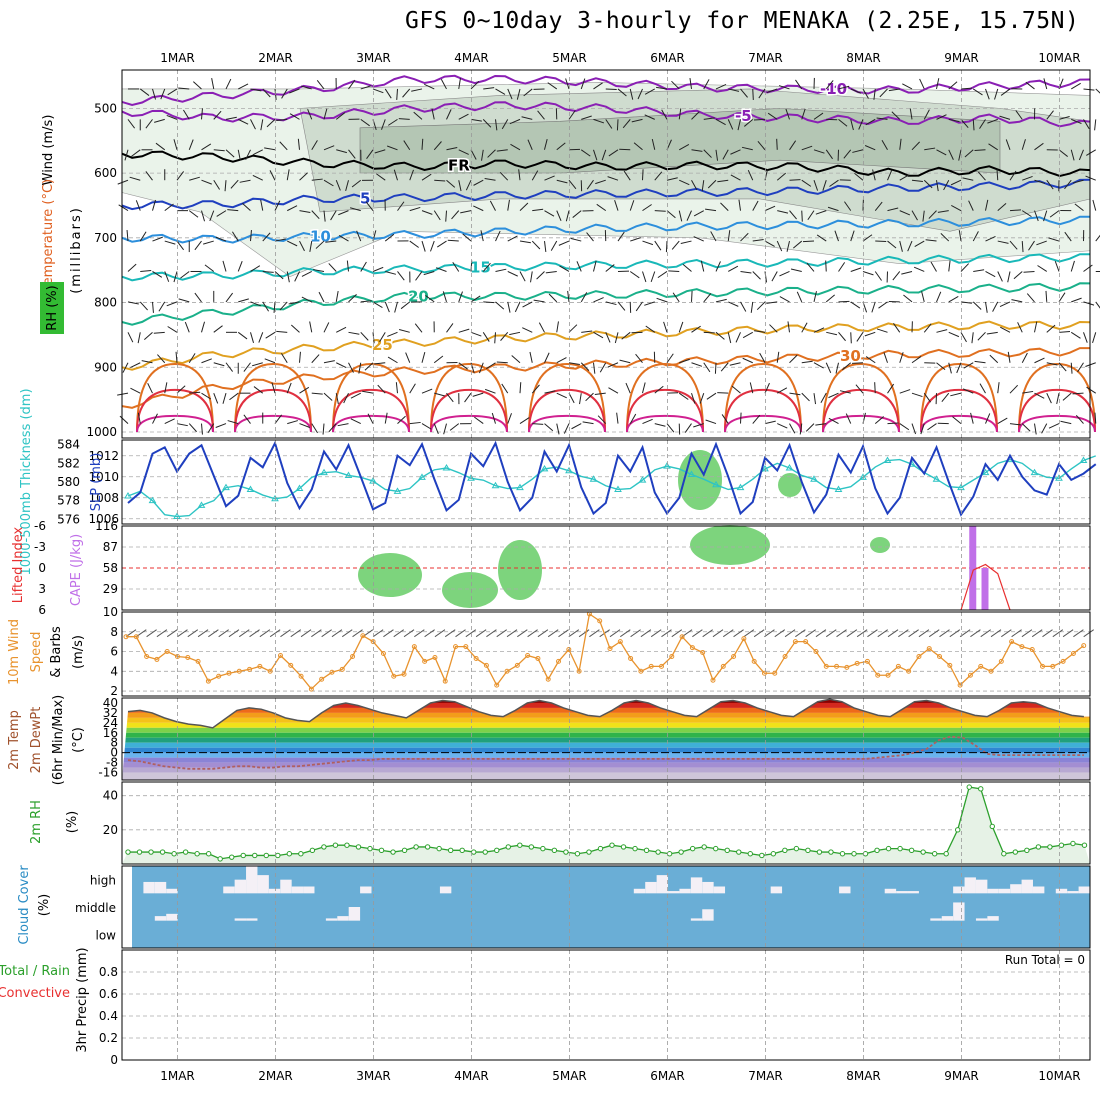 The height and width of the screenshot is (1100, 1100). What do you see at coordinates (114, 652) in the screenshot?
I see `wind-tick-label: 6` at bounding box center [114, 652].